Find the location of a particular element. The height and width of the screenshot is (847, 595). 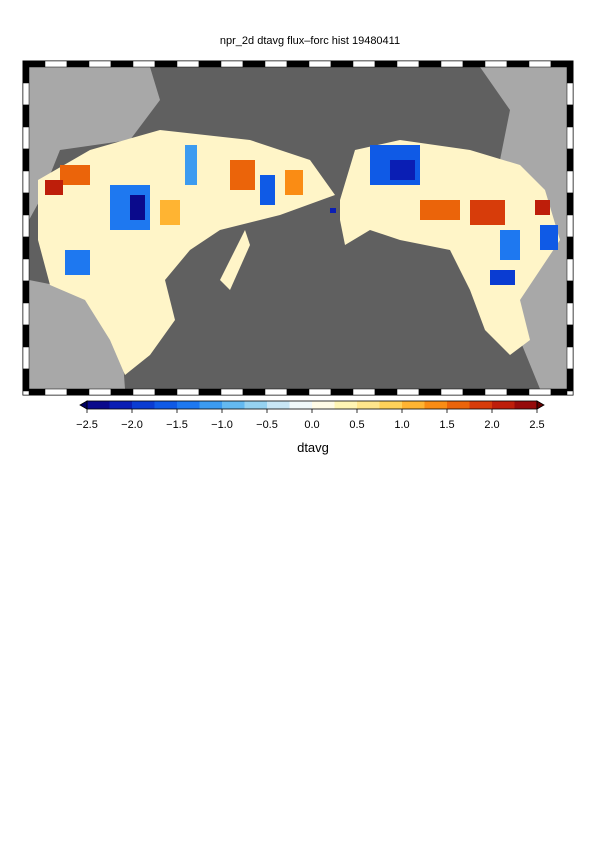

colorbar-tick-label: −2.5 is located at coordinates (87, 425).